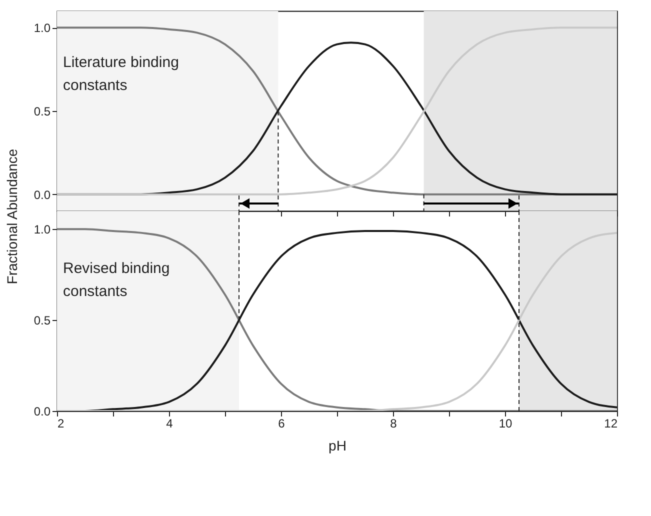 The image size is (651, 516). What do you see at coordinates (170, 423) in the screenshot?
I see `x-tick-label: 4` at bounding box center [170, 423].